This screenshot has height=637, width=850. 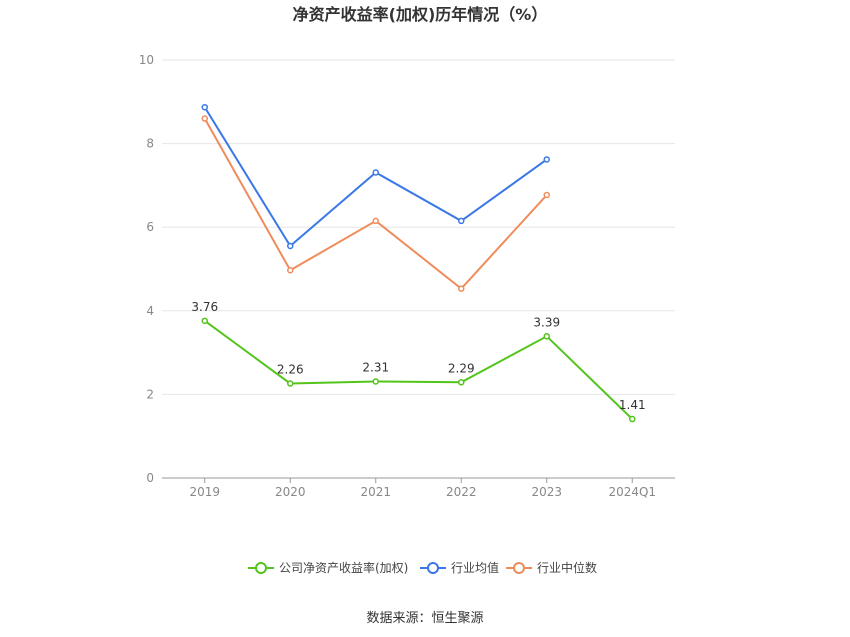 I want to click on legend: 公司净资产收益率(加权) 行业均值 行业中位数, so click(x=422, y=567).